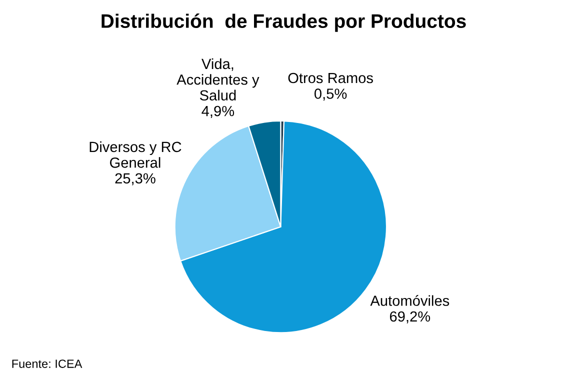  I want to click on slice-label: Diversos y RC General, so click(136, 154).